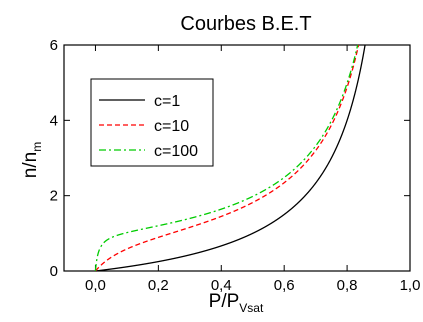 The image size is (423, 322). Describe the element at coordinates (158, 285) in the screenshot. I see `x-tick-label: 0,2` at that location.